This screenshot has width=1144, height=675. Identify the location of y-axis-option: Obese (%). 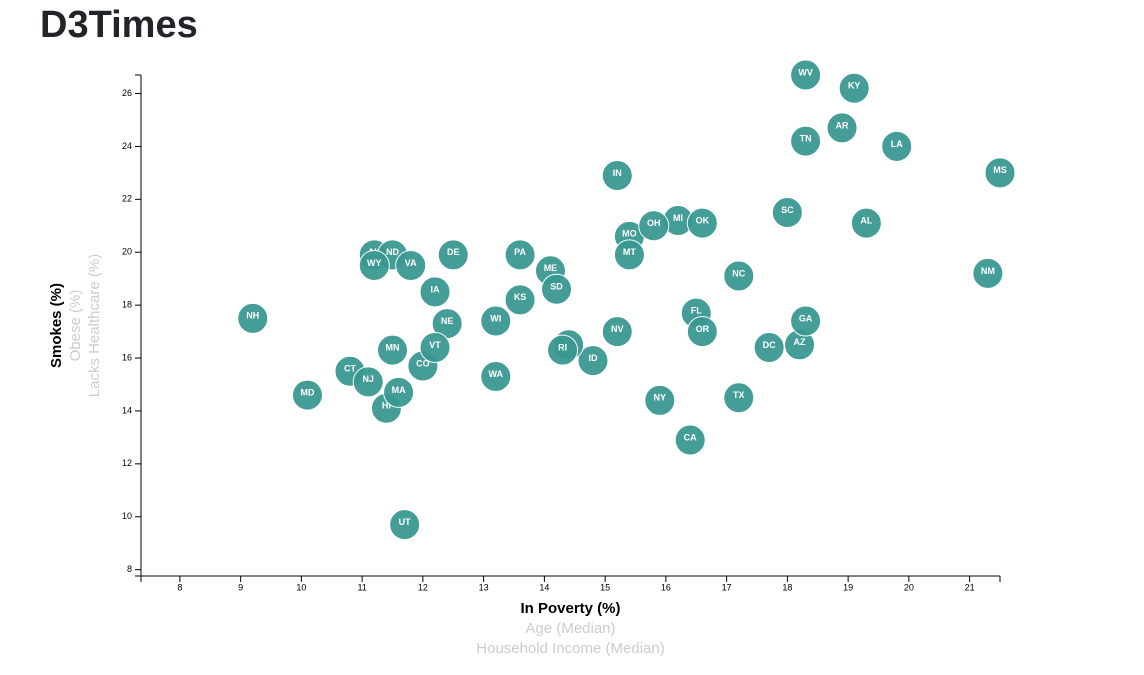
(75, 326).